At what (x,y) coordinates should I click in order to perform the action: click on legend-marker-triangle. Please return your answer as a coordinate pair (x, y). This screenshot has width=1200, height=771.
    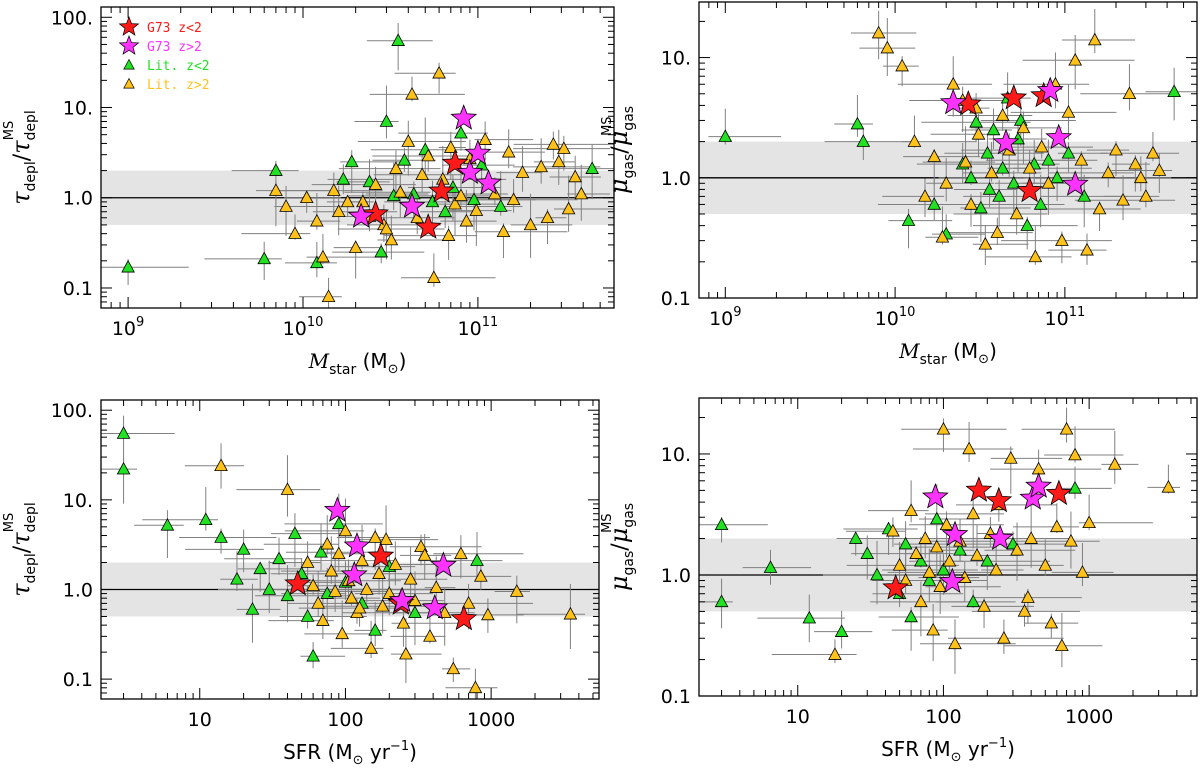
    Looking at the image, I should click on (129, 64).